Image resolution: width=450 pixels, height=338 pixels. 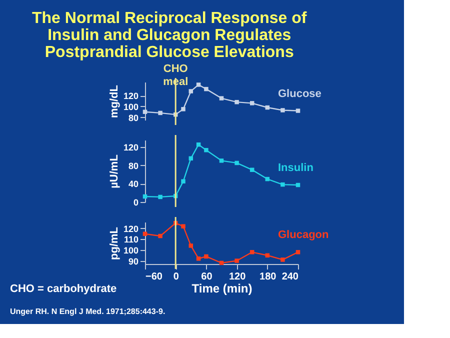 I want to click on x-tick-label: 60, so click(x=207, y=277).